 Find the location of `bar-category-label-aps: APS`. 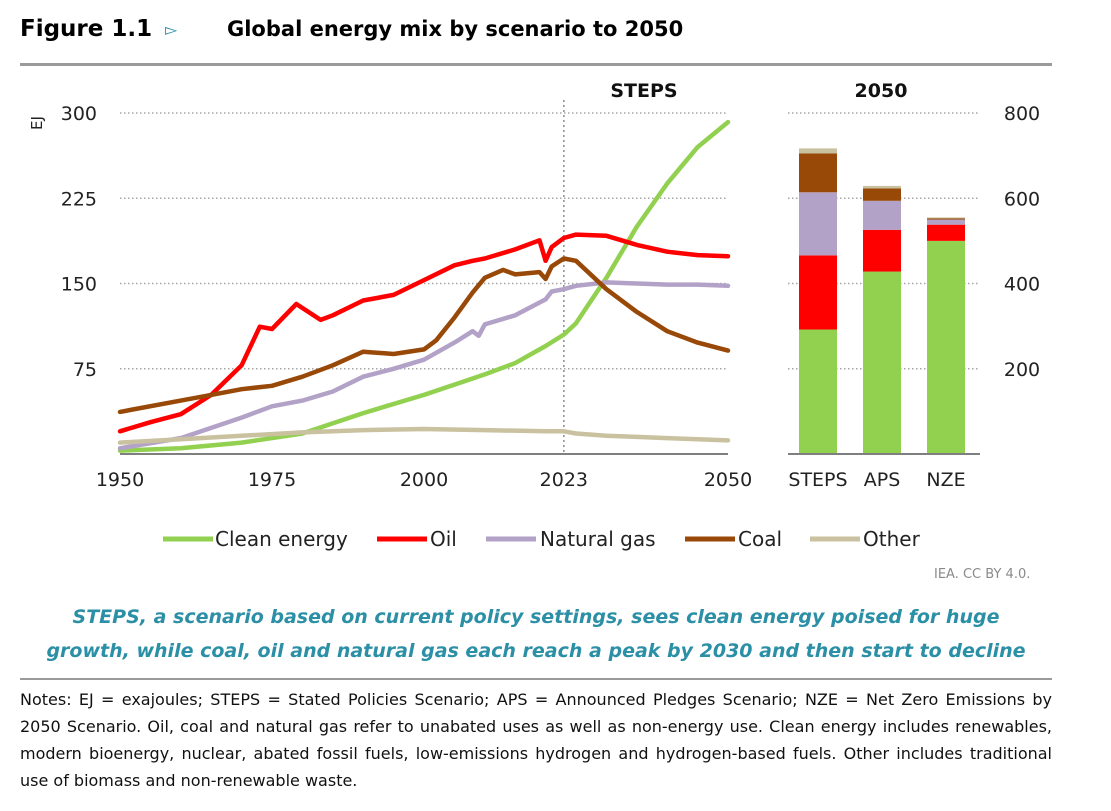

bar-category-label-aps: APS is located at coordinates (882, 480).